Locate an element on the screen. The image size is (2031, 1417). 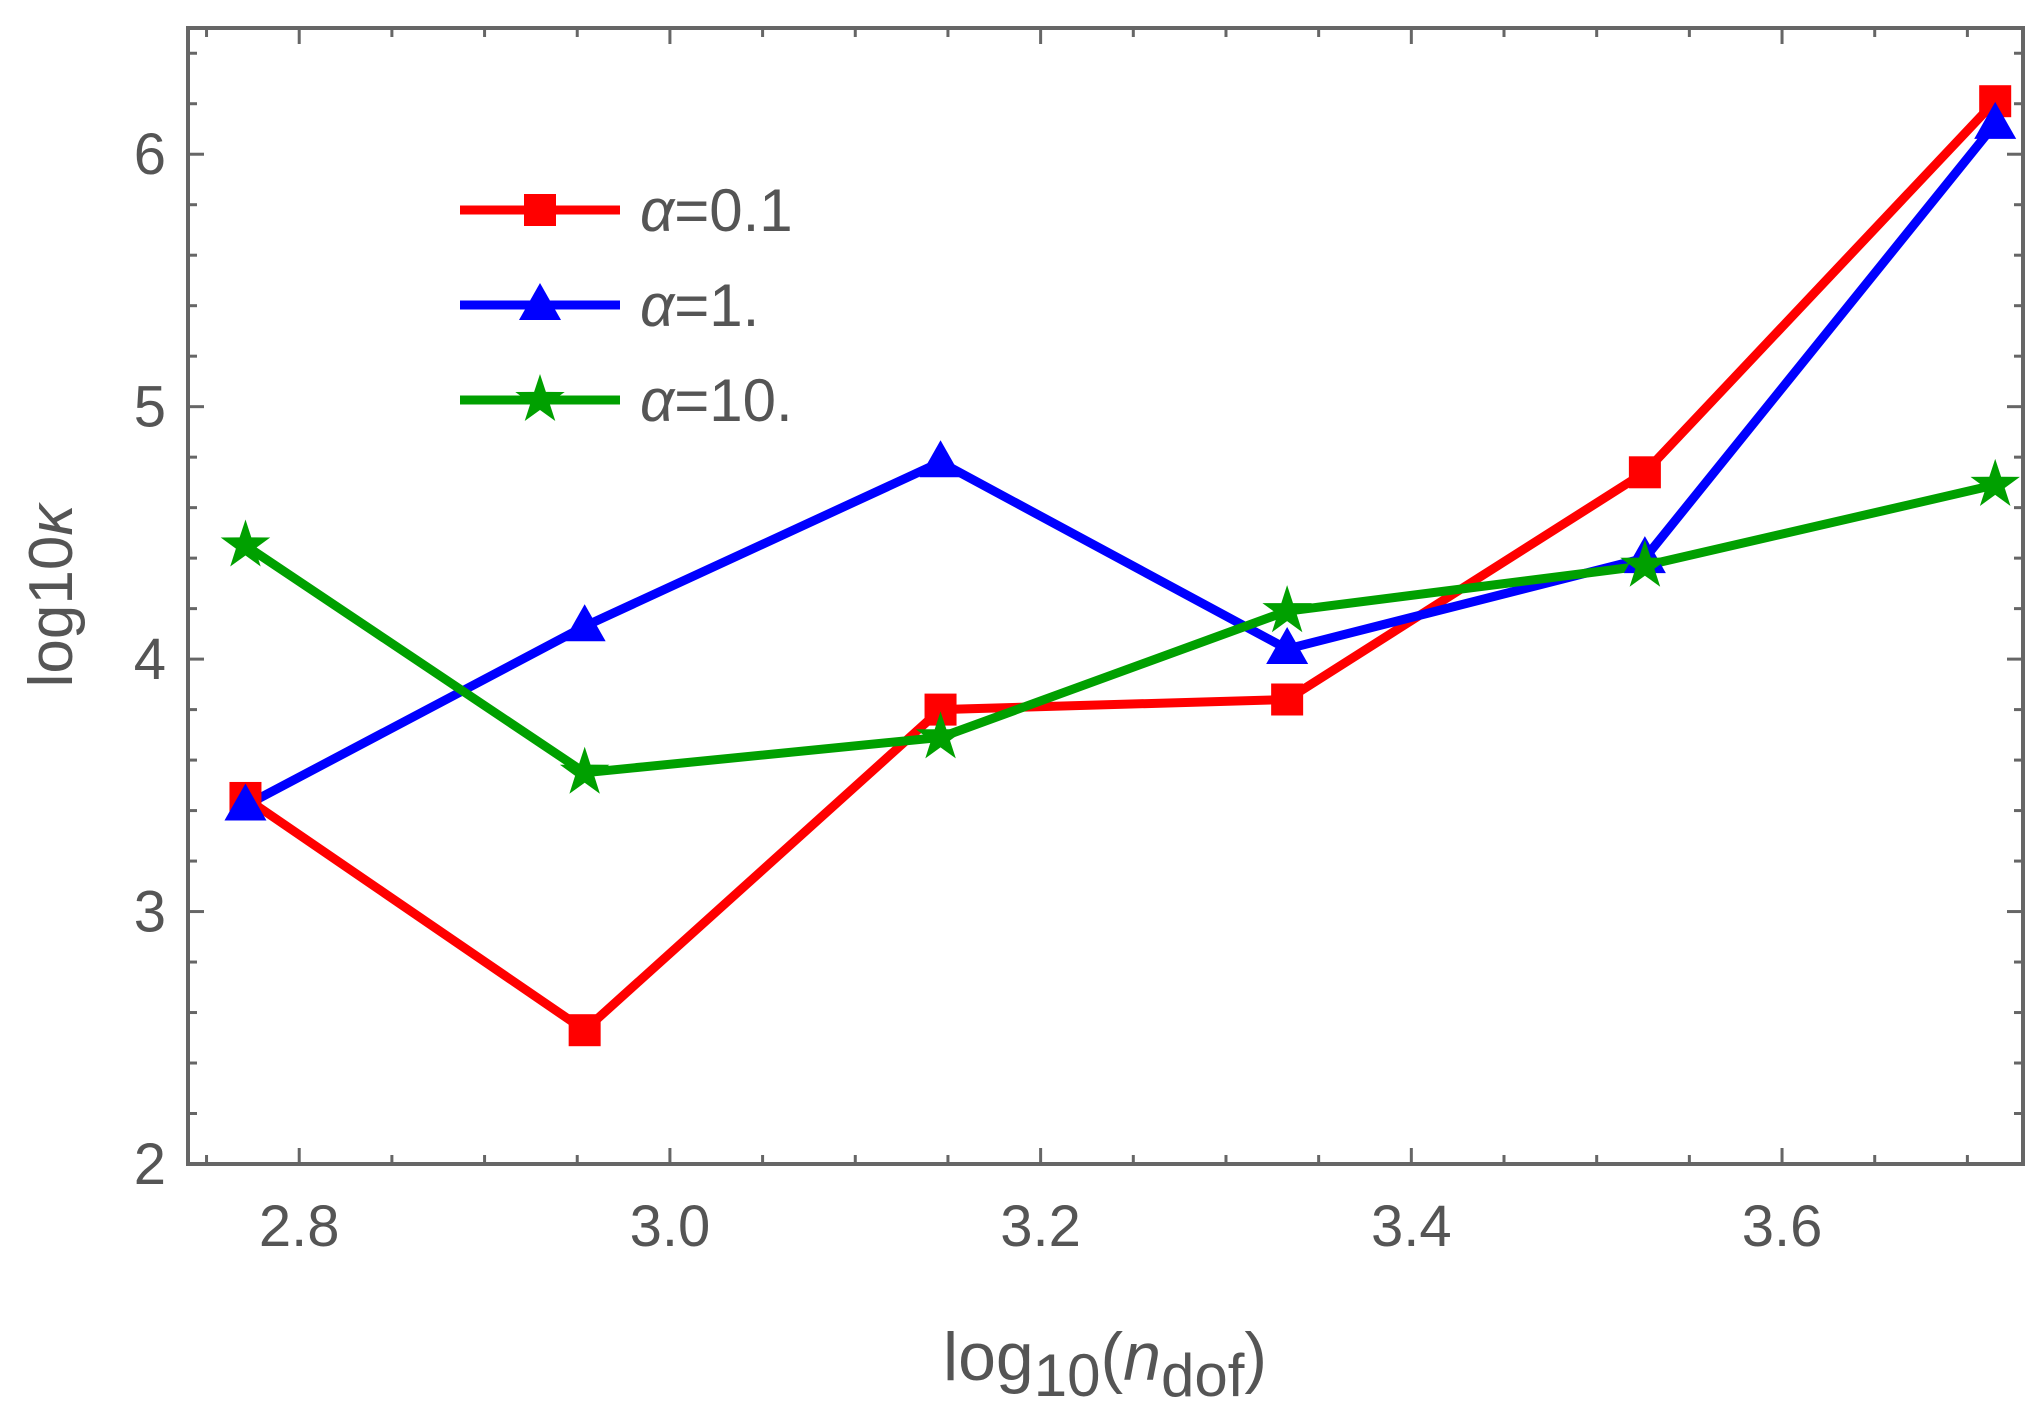
legend-label-value: =0.1 is located at coordinates (733, 210).